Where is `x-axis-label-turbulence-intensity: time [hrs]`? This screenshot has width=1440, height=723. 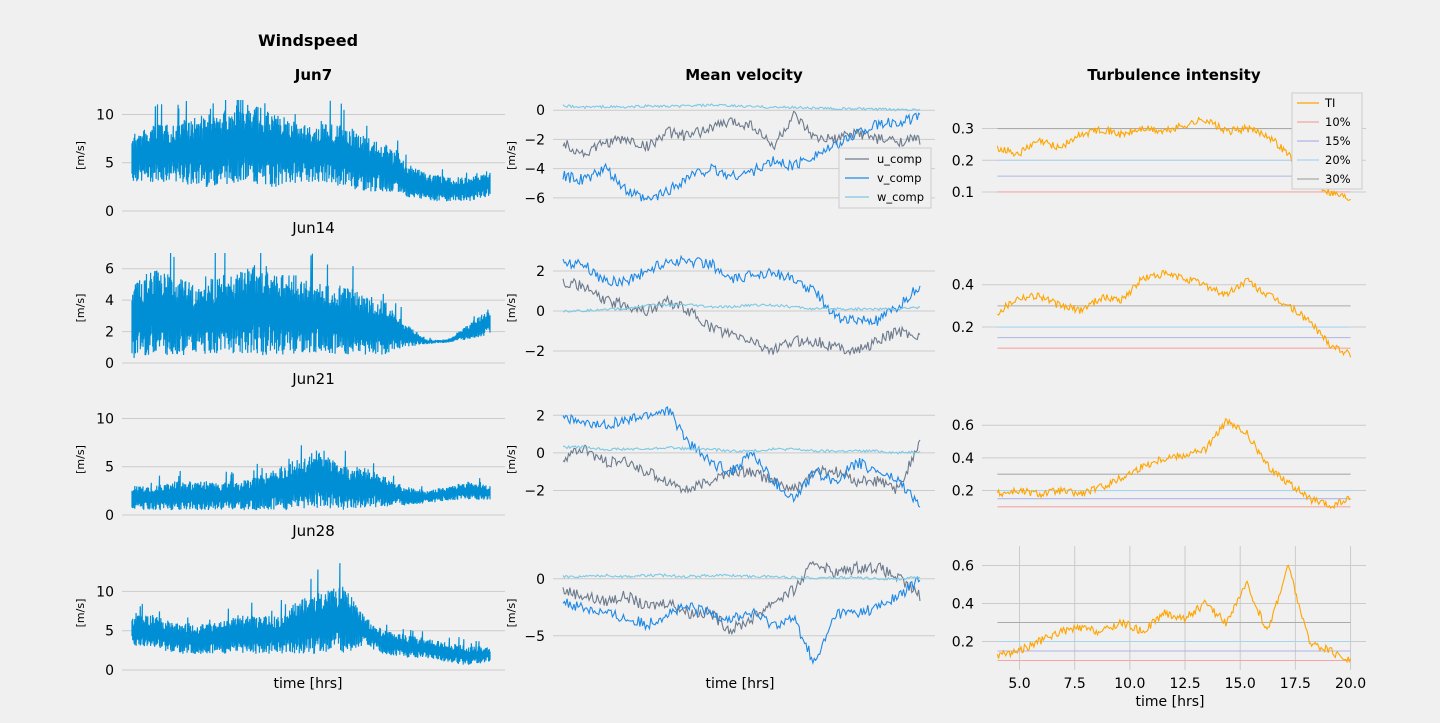 x-axis-label-turbulence-intensity: time [hrs] is located at coordinates (1170, 702).